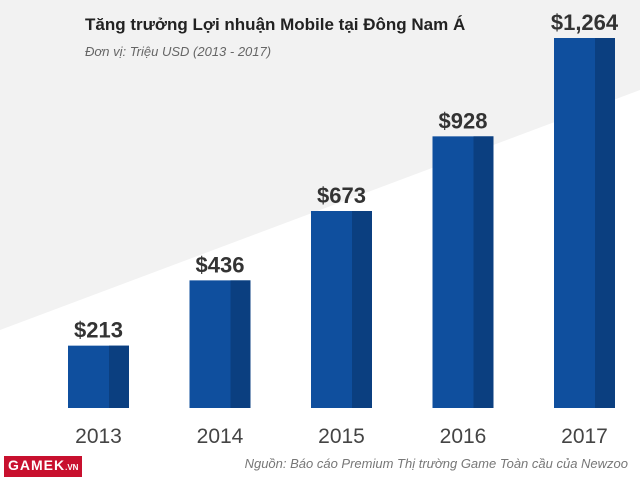 The image size is (640, 478). What do you see at coordinates (43, 466) in the screenshot?
I see `gamek-logo: GAMEK.VN` at bounding box center [43, 466].